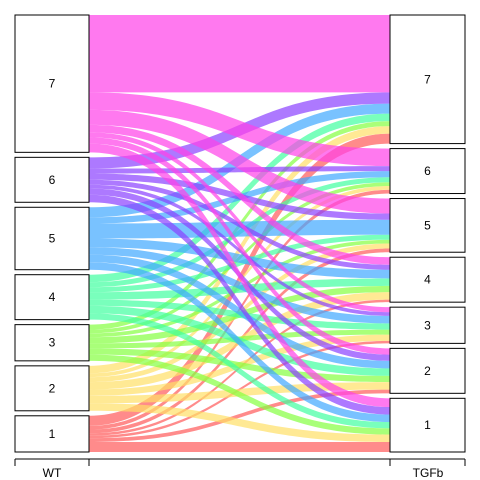 This screenshot has width=480, height=480. Describe the element at coordinates (240, 469) in the screenshot. I see `axes-layer: WT TGFb` at that location.